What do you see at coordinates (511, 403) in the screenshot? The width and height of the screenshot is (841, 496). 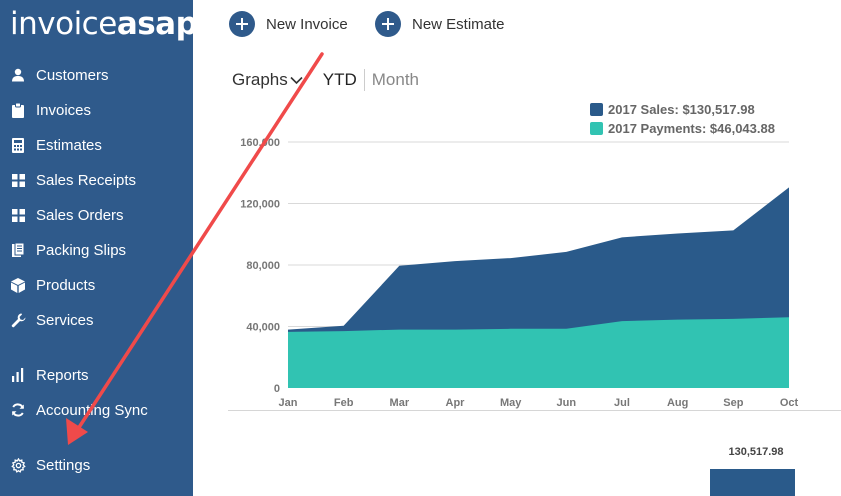 I see `x-tick-label: May` at bounding box center [511, 403].